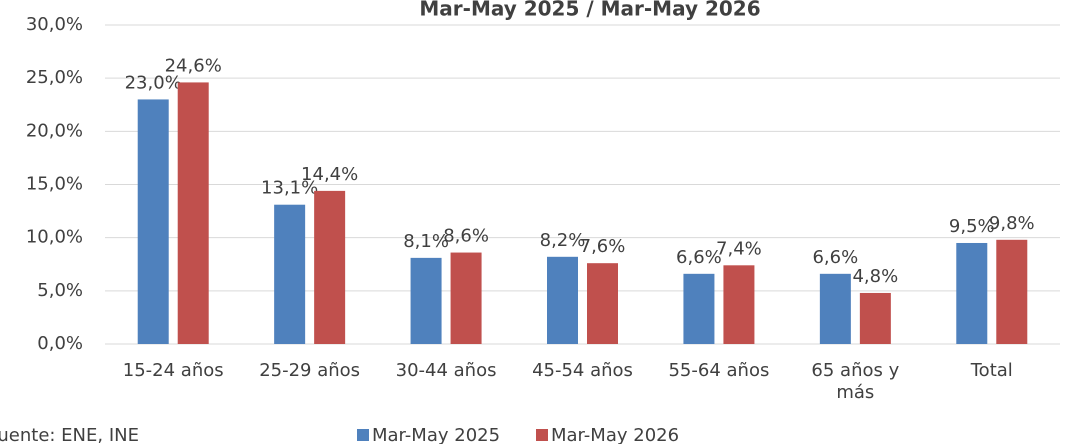  I want to click on y-tick-label: 30,0%, so click(54, 24).